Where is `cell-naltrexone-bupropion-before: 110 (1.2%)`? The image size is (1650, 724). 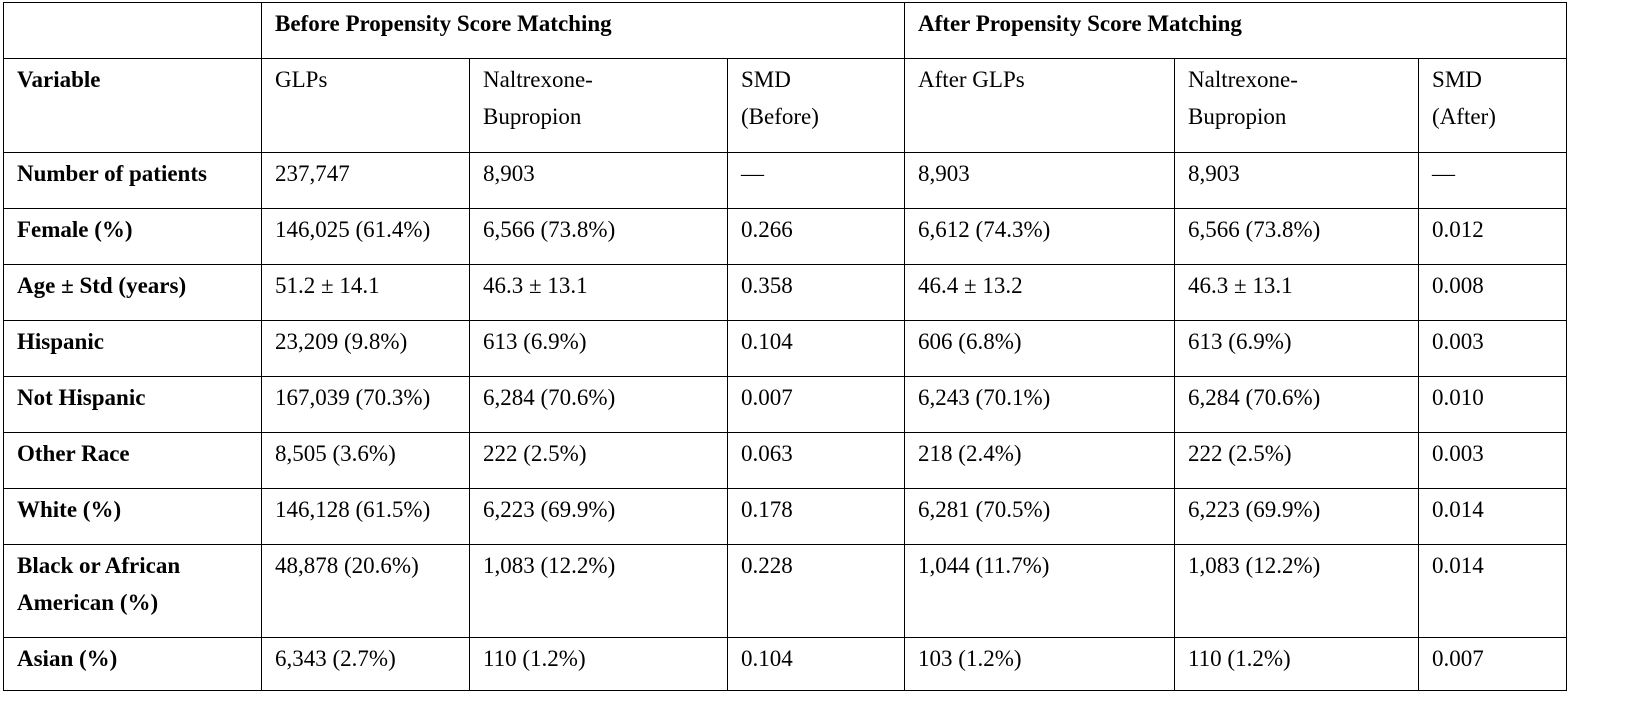
cell-naltrexone-bupropion-before: 110 (1.2%) is located at coordinates (598, 664).